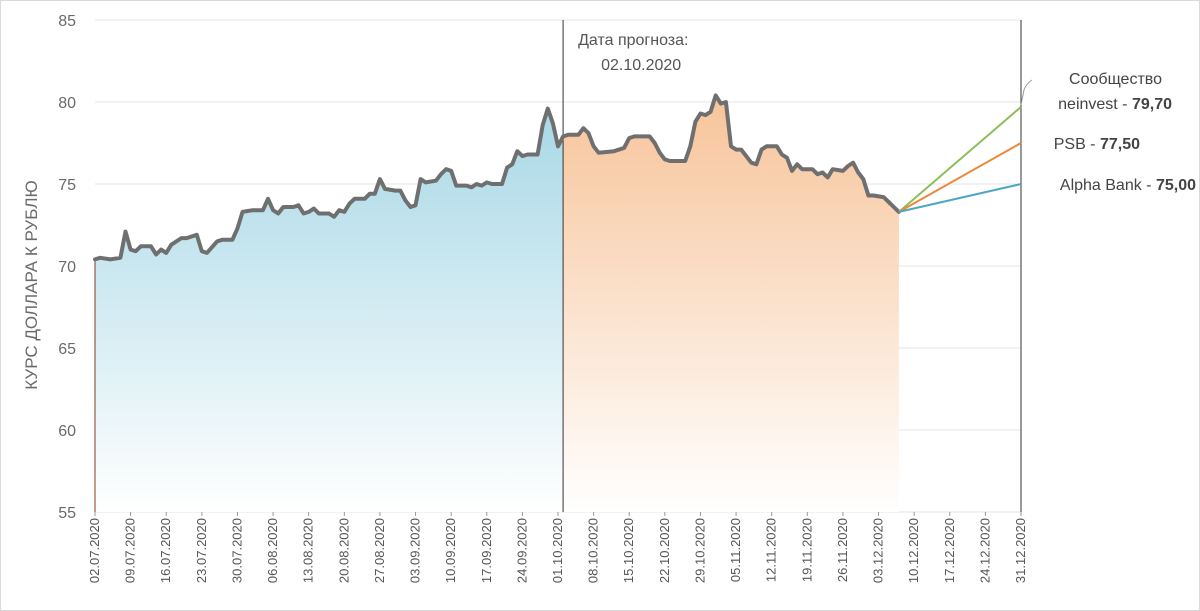  I want to click on forecast-lines, so click(960, 159).